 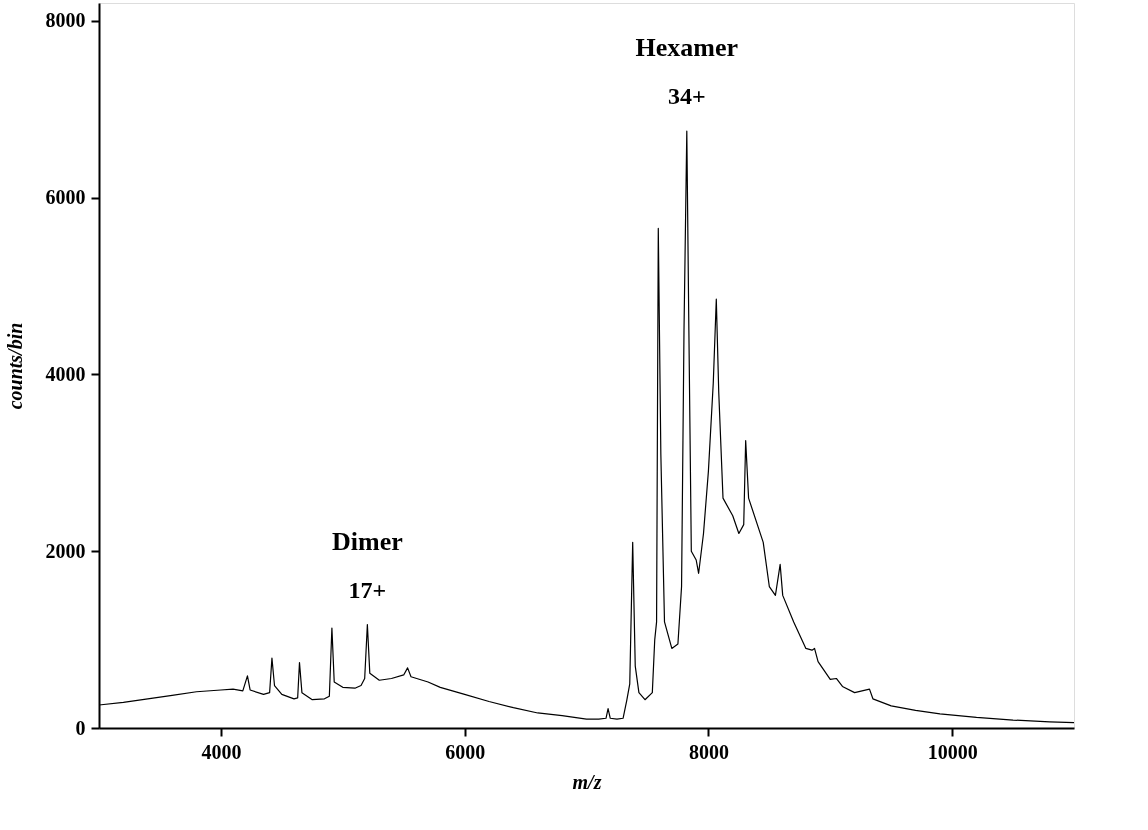 What do you see at coordinates (686, 96) in the screenshot?
I see `annotation: 34+` at bounding box center [686, 96].